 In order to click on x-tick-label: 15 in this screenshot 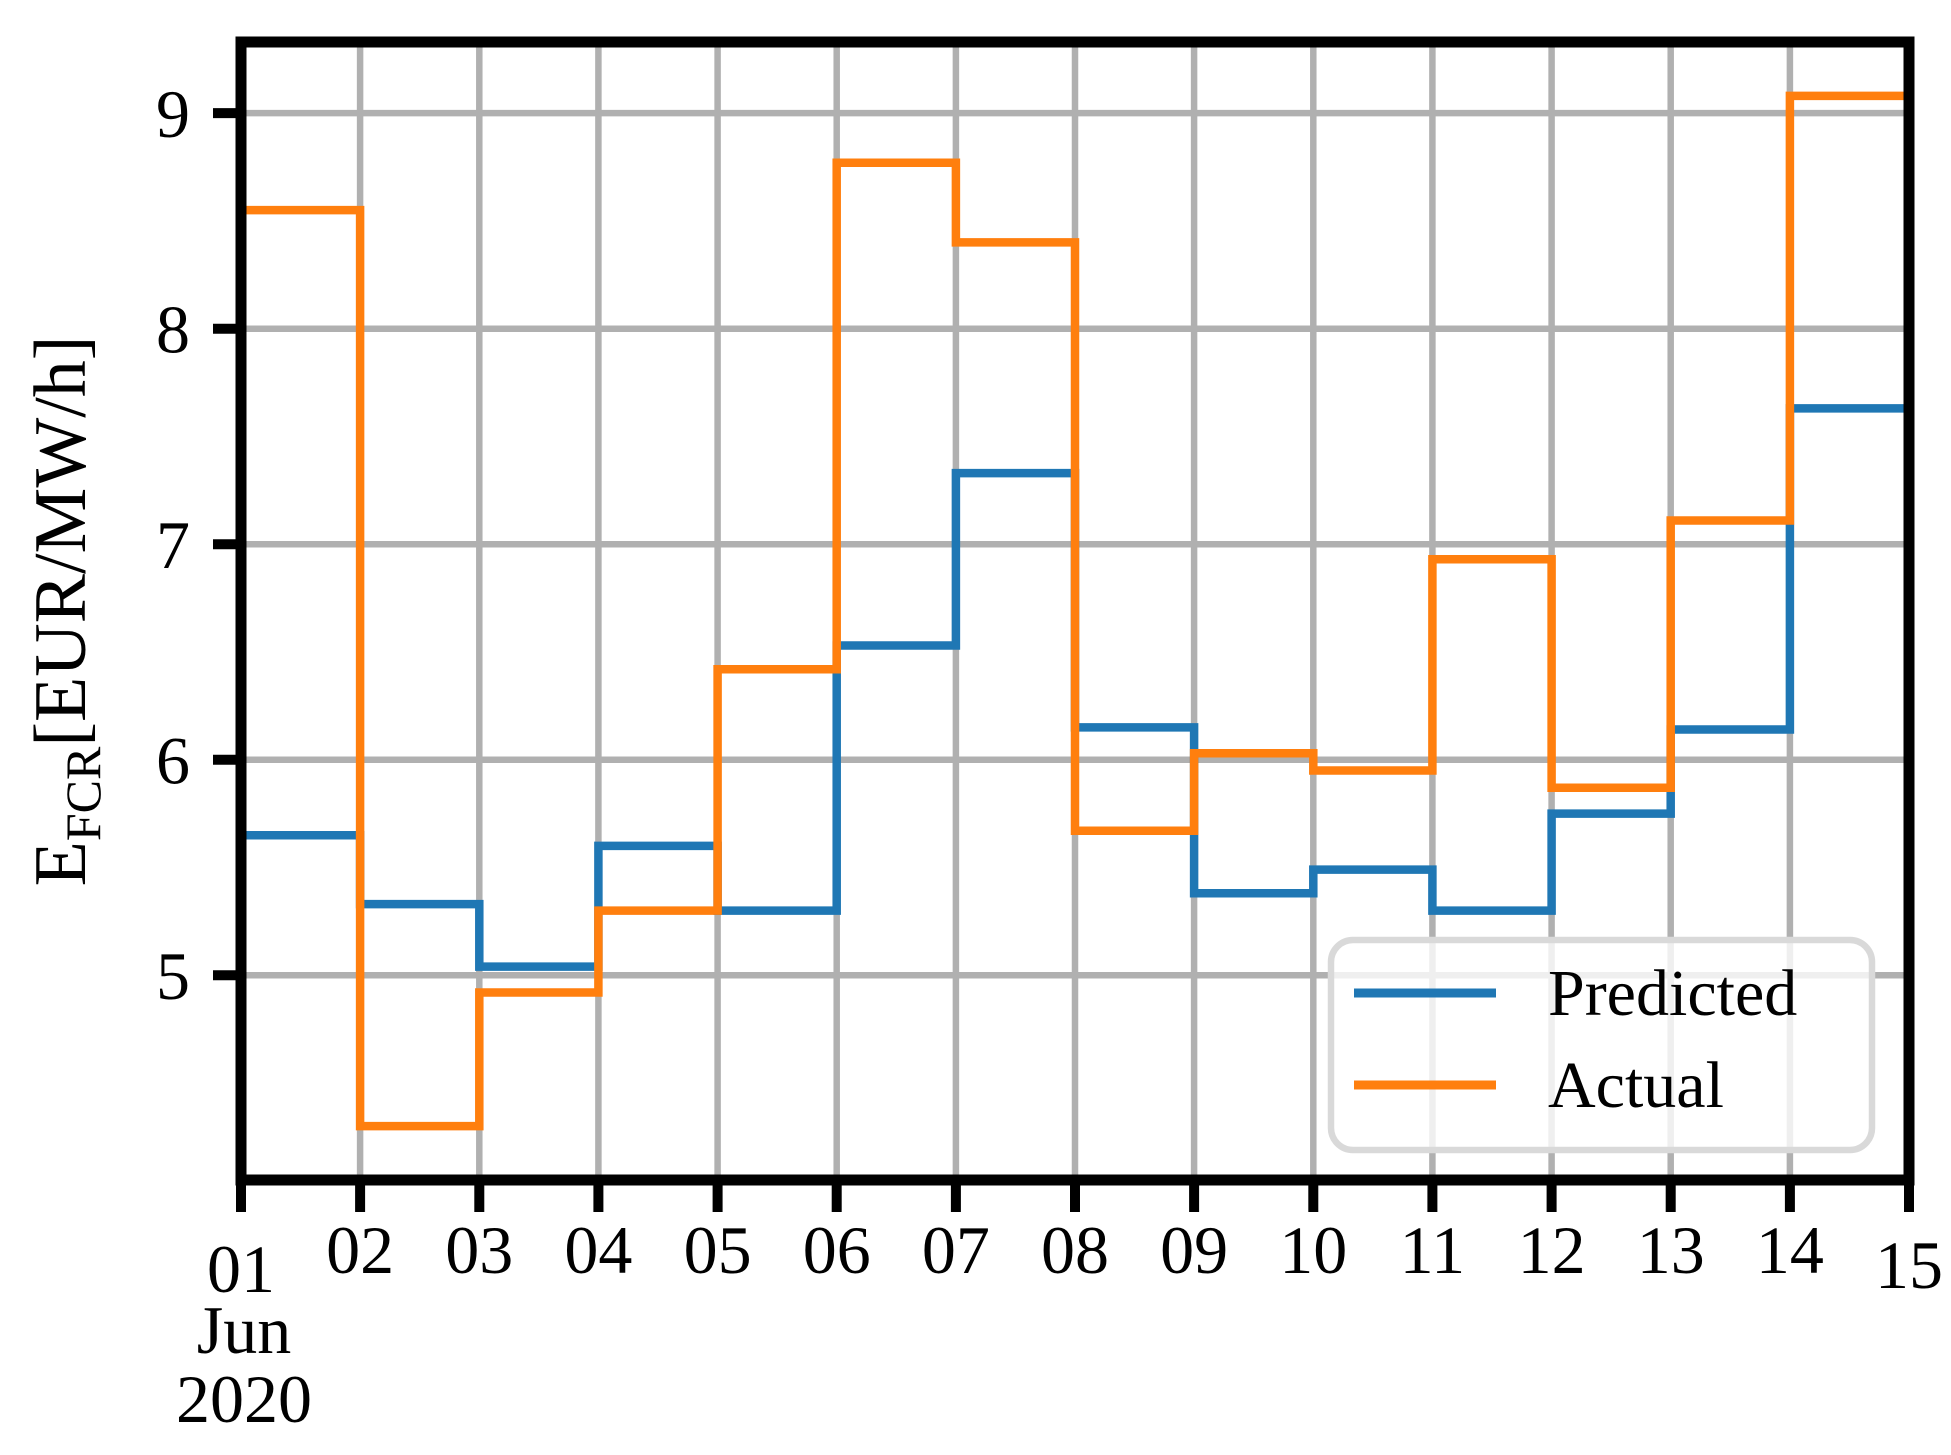, I will do `click(1909, 1265)`.